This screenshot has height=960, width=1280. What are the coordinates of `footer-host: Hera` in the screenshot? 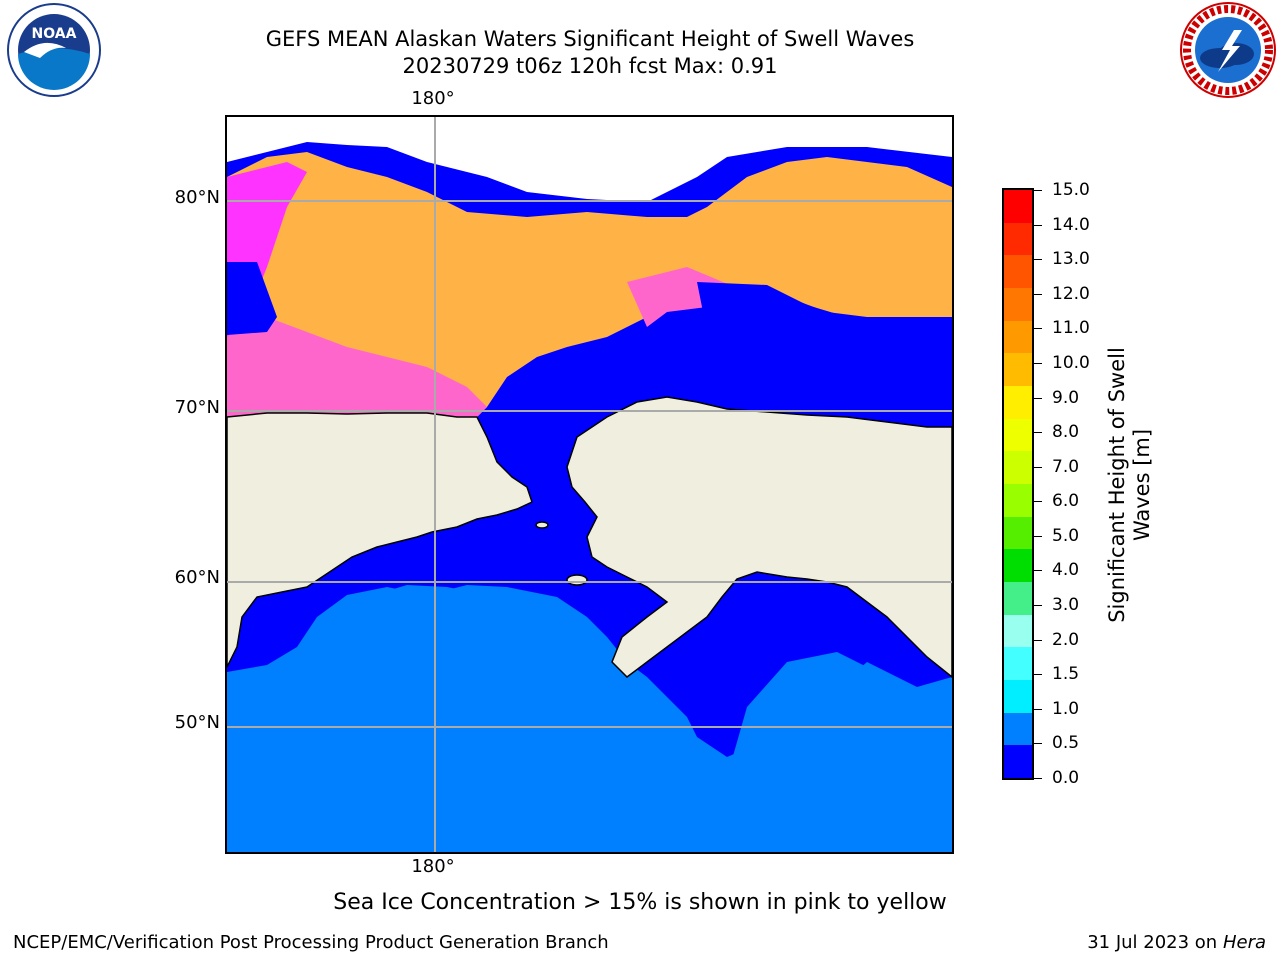 It's located at (1244, 942).